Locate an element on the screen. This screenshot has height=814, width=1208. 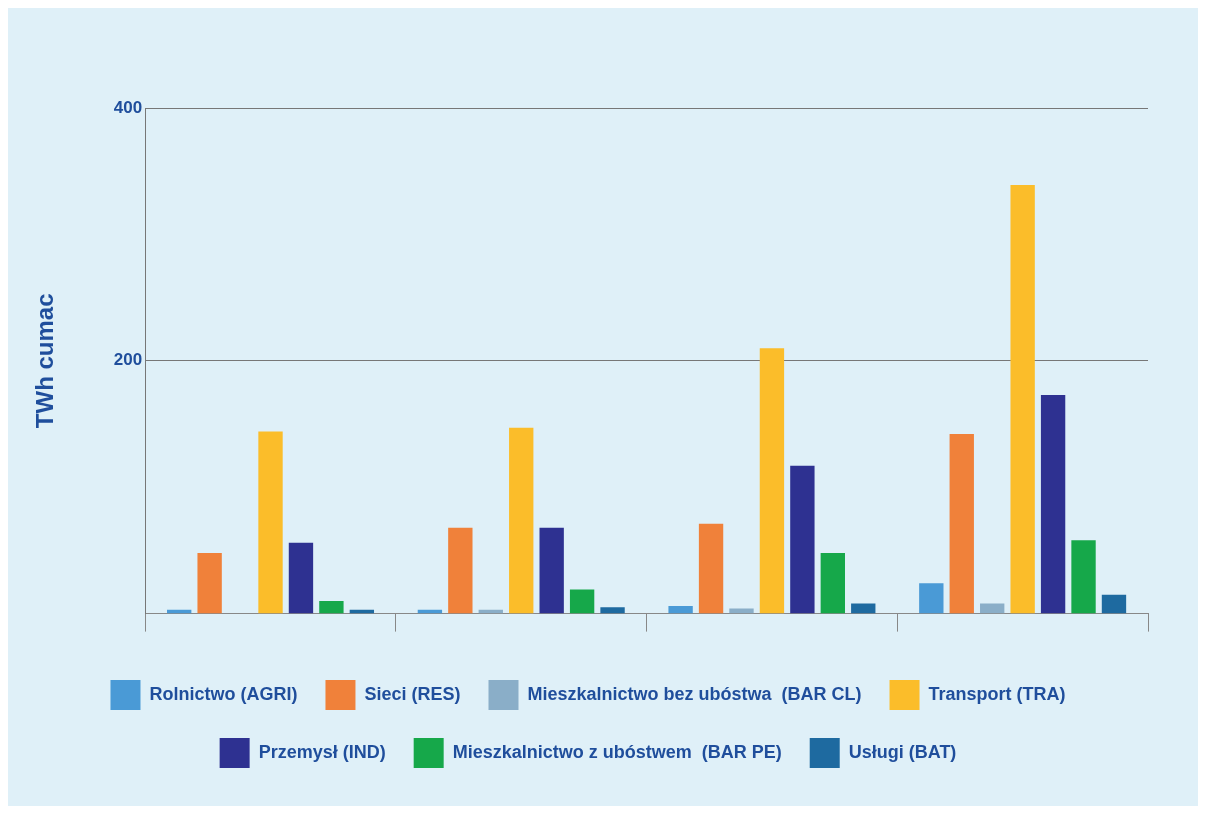
legend-label: Przemysł (IND) is located at coordinates (322, 751).